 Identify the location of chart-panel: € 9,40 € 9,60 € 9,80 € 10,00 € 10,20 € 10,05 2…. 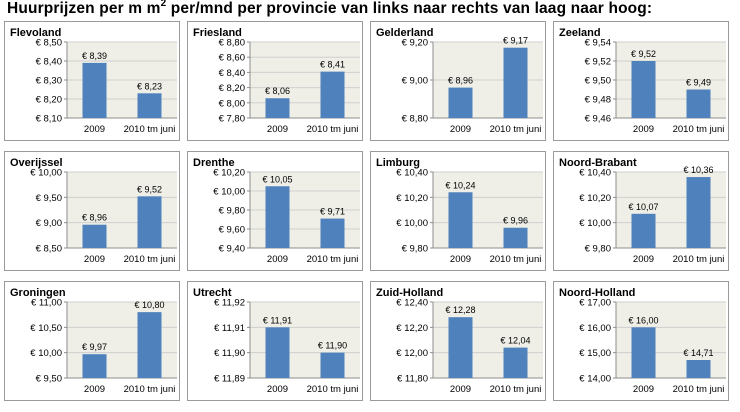
(275, 211).